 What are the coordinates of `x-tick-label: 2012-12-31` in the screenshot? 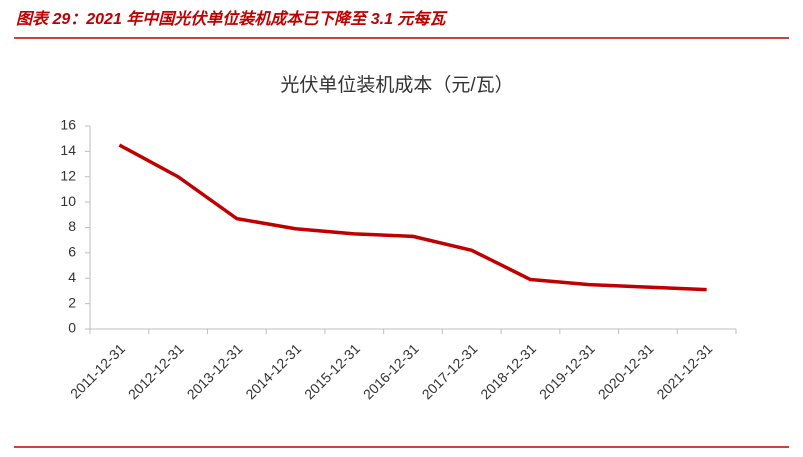 It's located at (156, 371).